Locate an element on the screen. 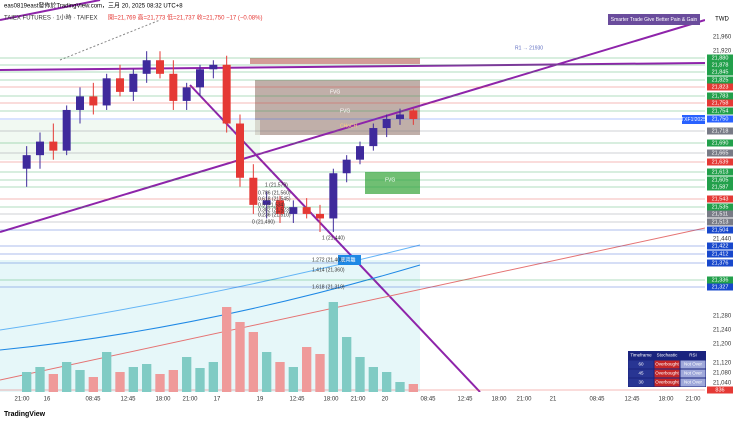  price-tag-label: 21,825 is located at coordinates (720, 80).